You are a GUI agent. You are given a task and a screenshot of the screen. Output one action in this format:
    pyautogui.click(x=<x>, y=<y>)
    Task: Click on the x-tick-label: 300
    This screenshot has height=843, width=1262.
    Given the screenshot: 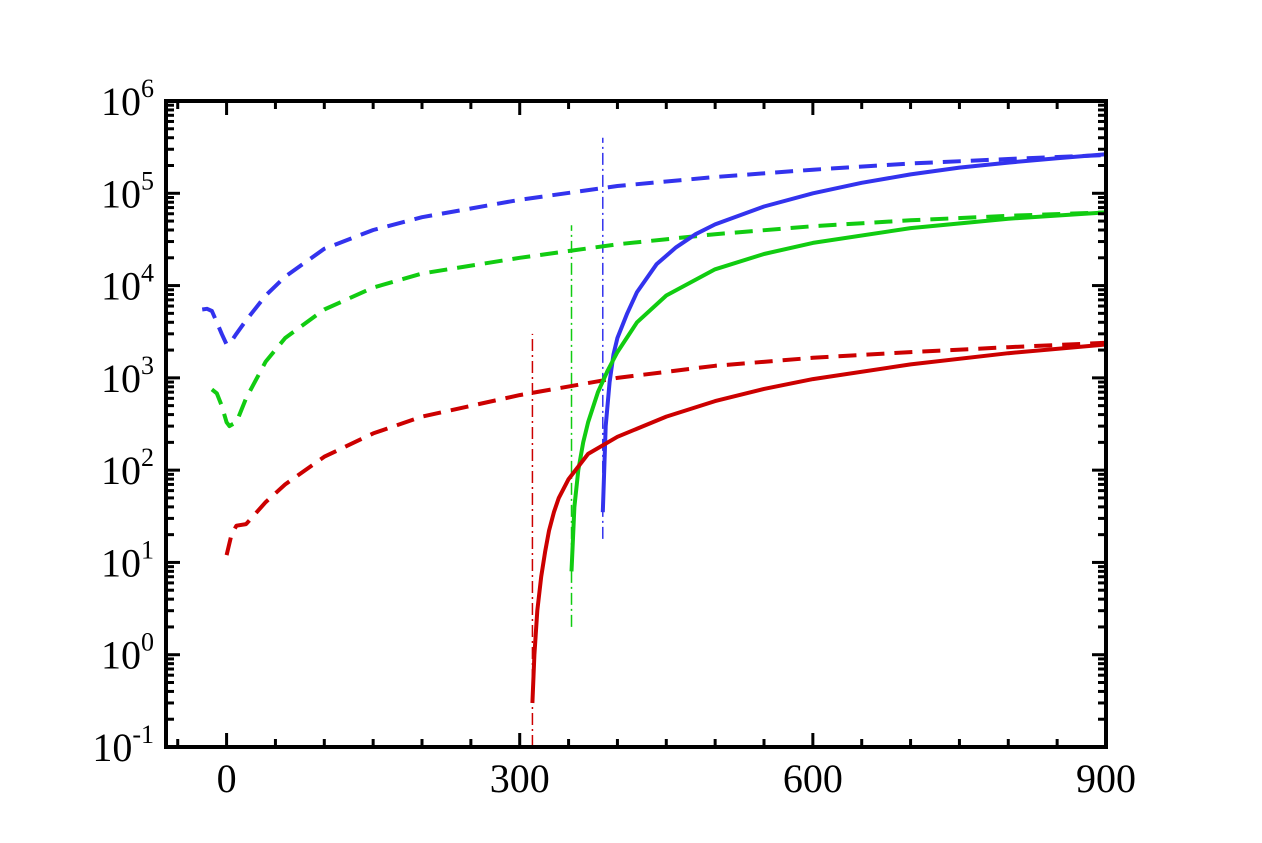 What is the action you would take?
    pyautogui.click(x=520, y=778)
    